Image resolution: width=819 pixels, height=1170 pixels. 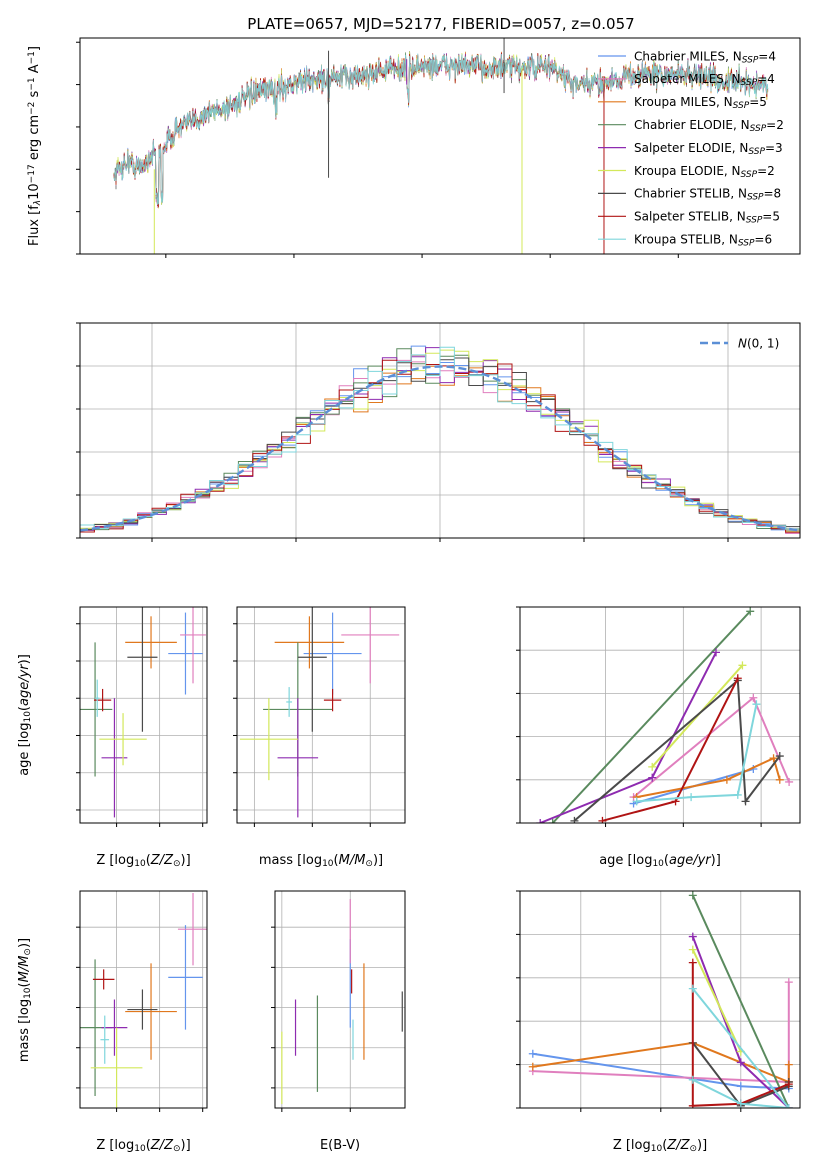 I want to click on legend-entry-5: Kroupa ELODIE, NSSP=2, so click(x=704, y=172).